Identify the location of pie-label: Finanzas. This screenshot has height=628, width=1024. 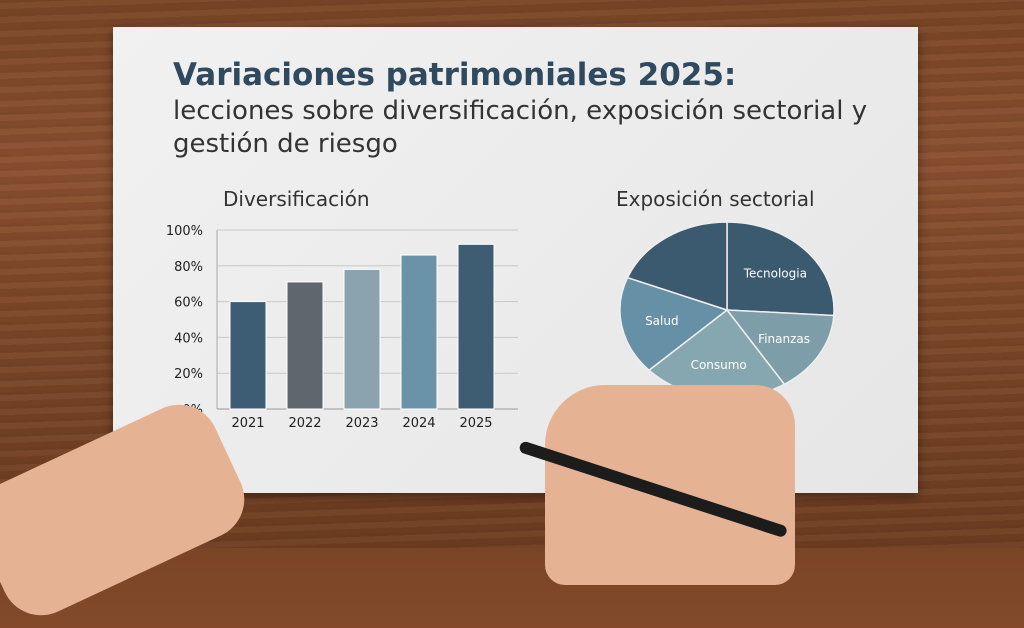
(784, 339).